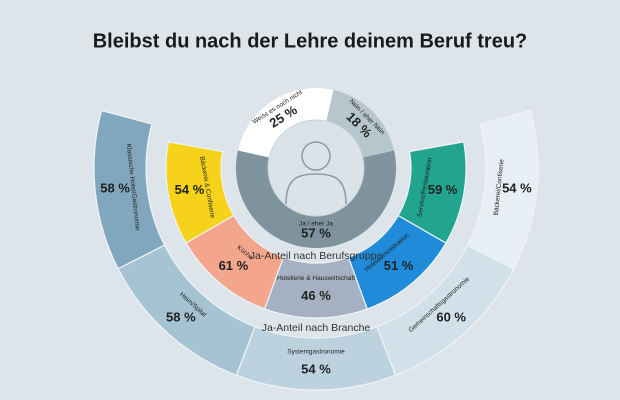 The width and height of the screenshot is (620, 400). I want to click on person-head, so click(316, 156).